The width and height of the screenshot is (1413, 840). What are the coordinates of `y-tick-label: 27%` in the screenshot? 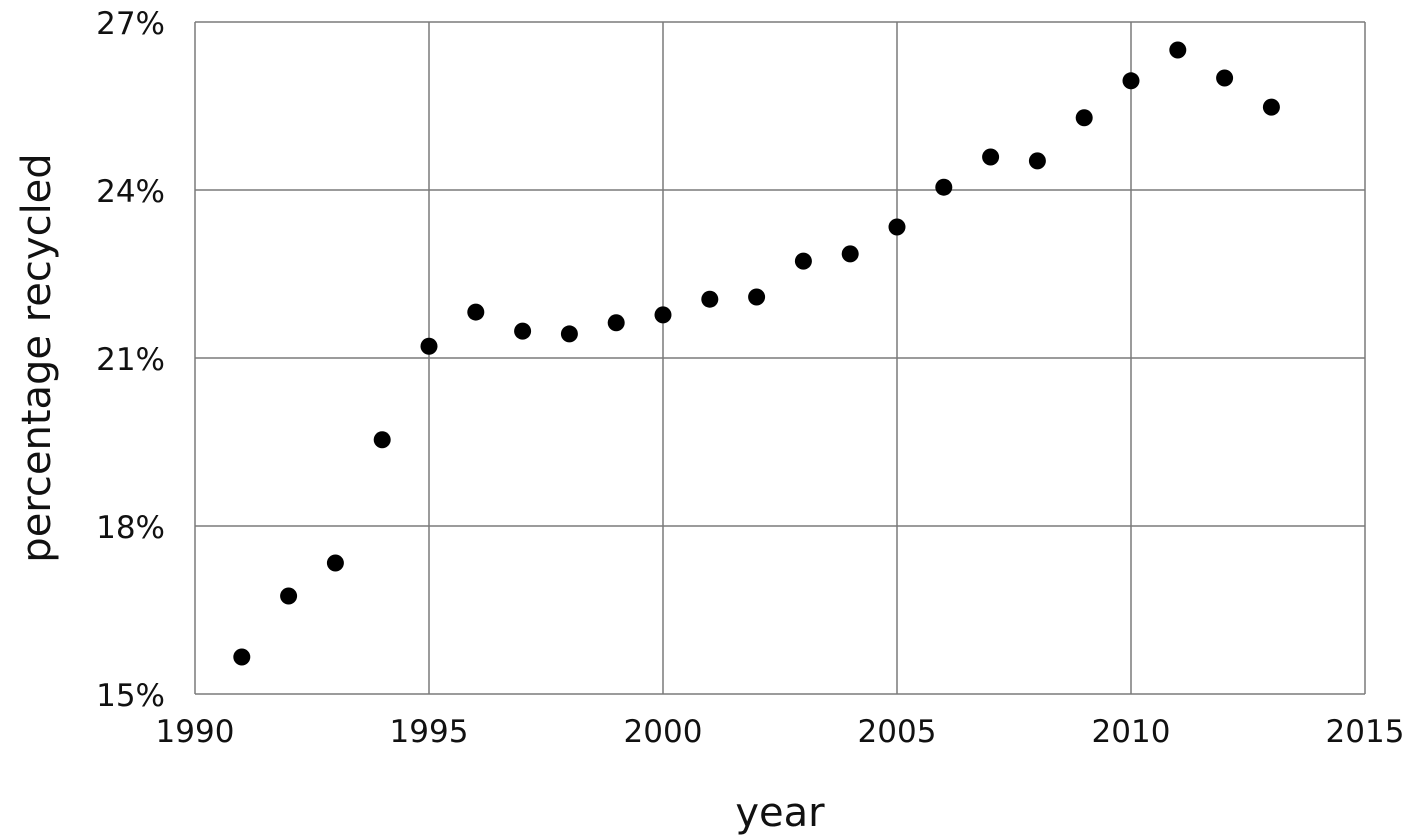 It's located at (130, 24).